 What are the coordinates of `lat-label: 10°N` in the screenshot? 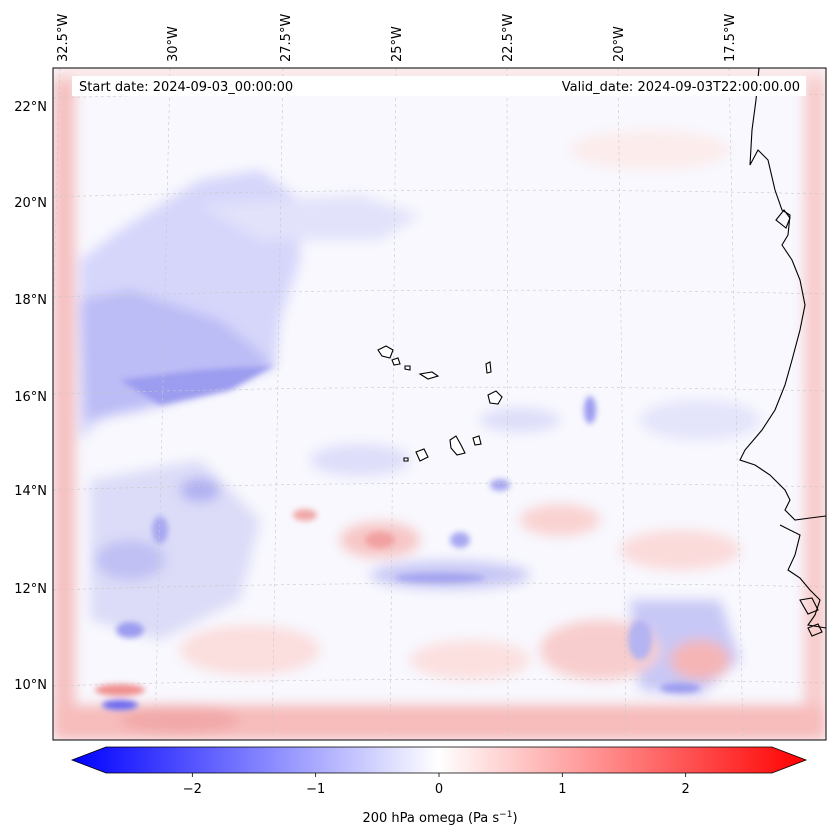 It's located at (30, 685).